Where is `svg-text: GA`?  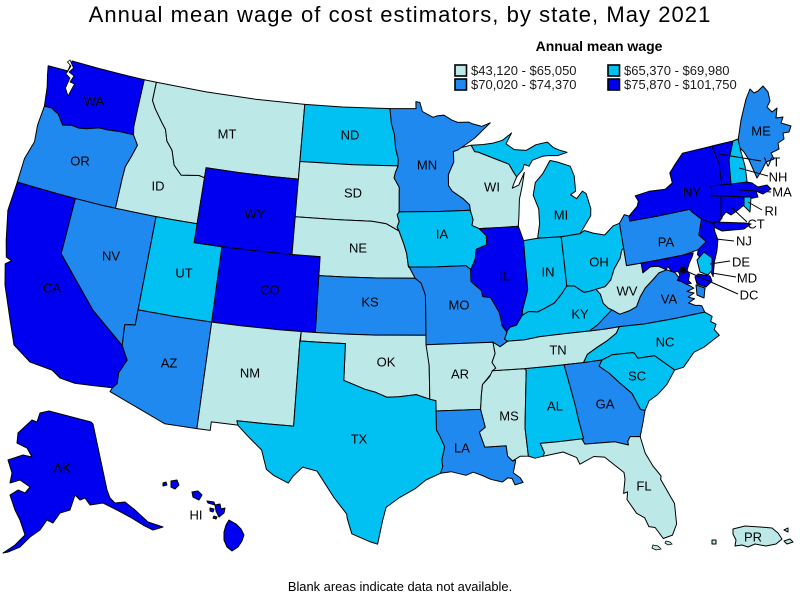 svg-text: GA is located at coordinates (605, 404).